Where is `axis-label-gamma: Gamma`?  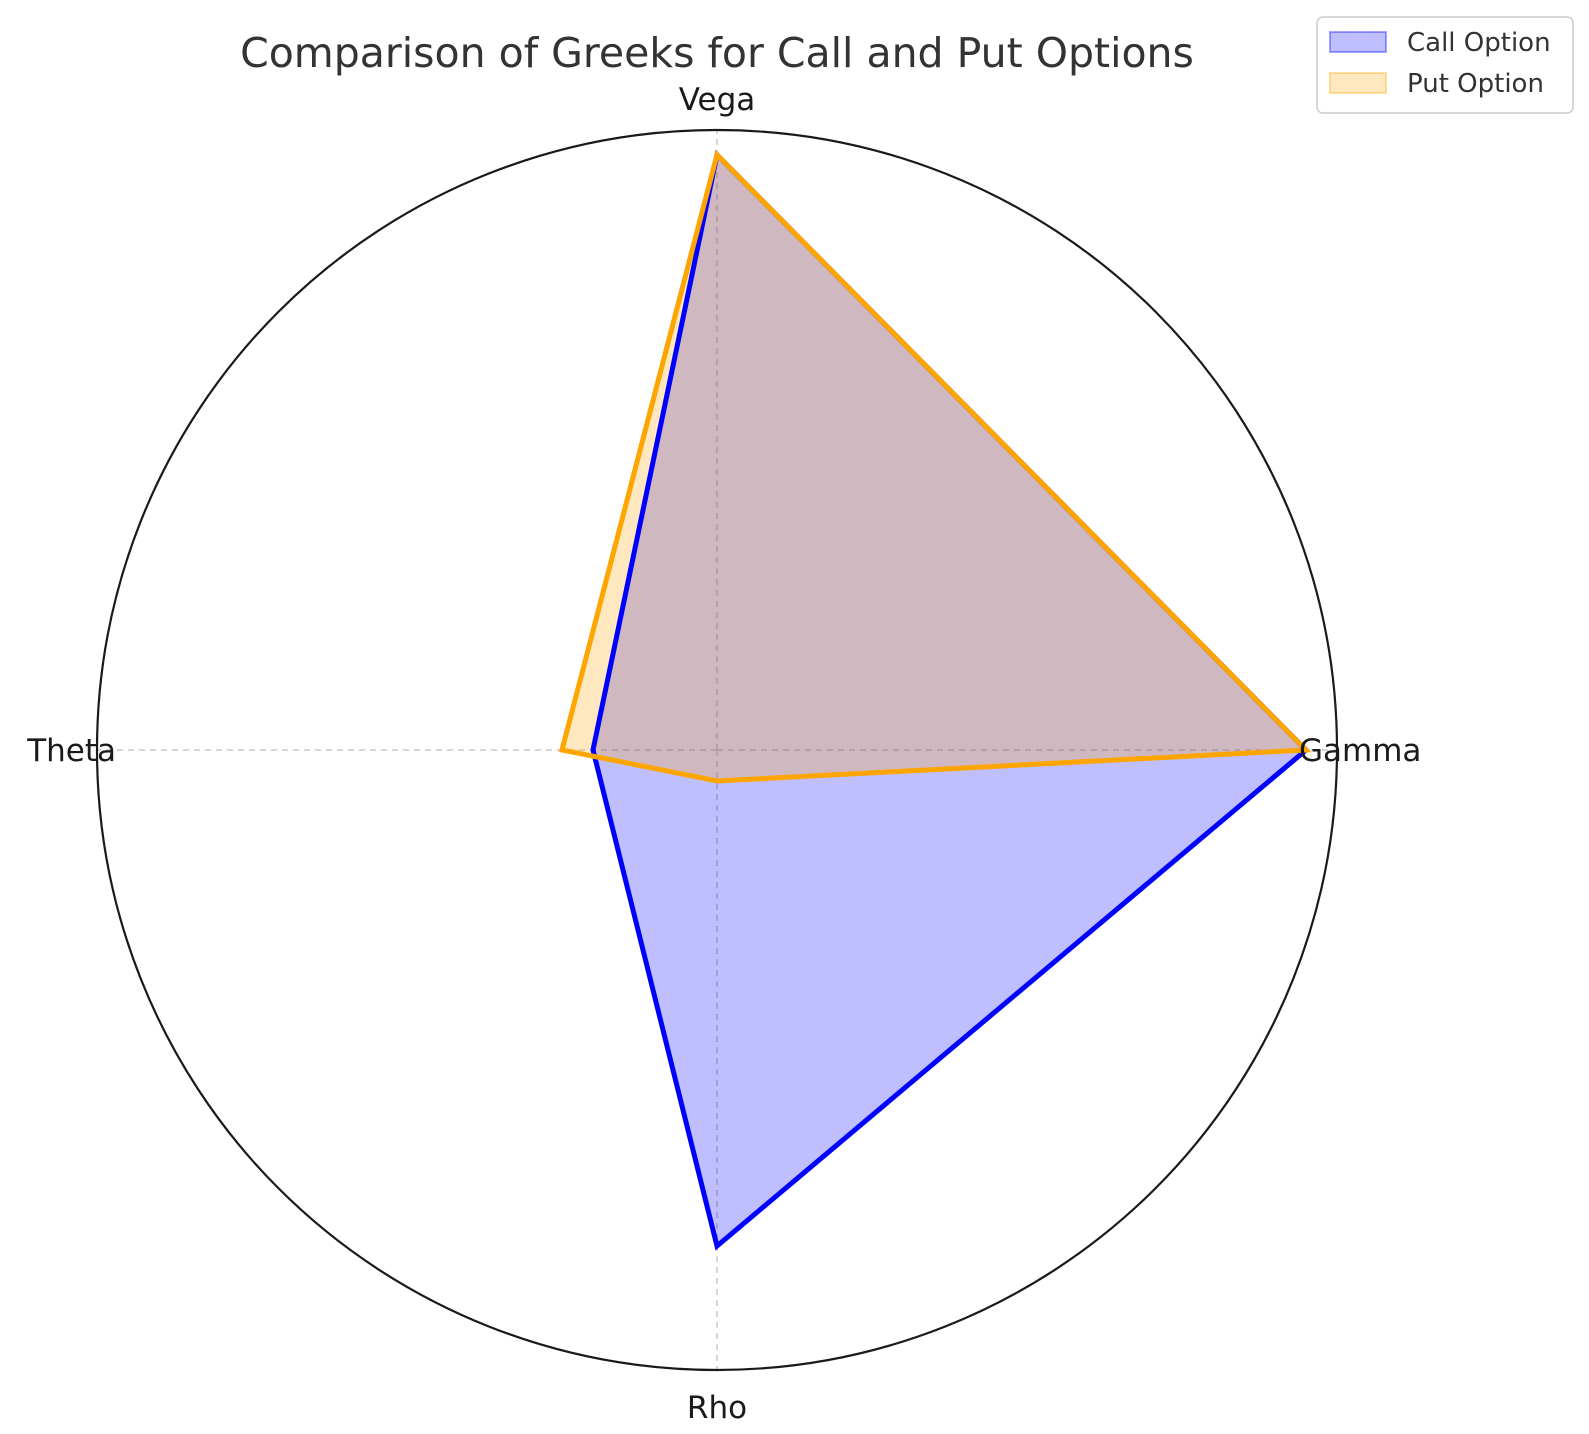 axis-label-gamma: Gamma is located at coordinates (1360, 751).